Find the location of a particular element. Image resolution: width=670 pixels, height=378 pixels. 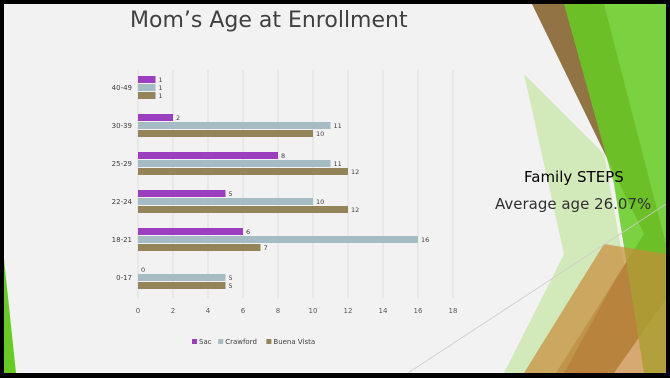

category-label: 40-49 is located at coordinates (122, 88).